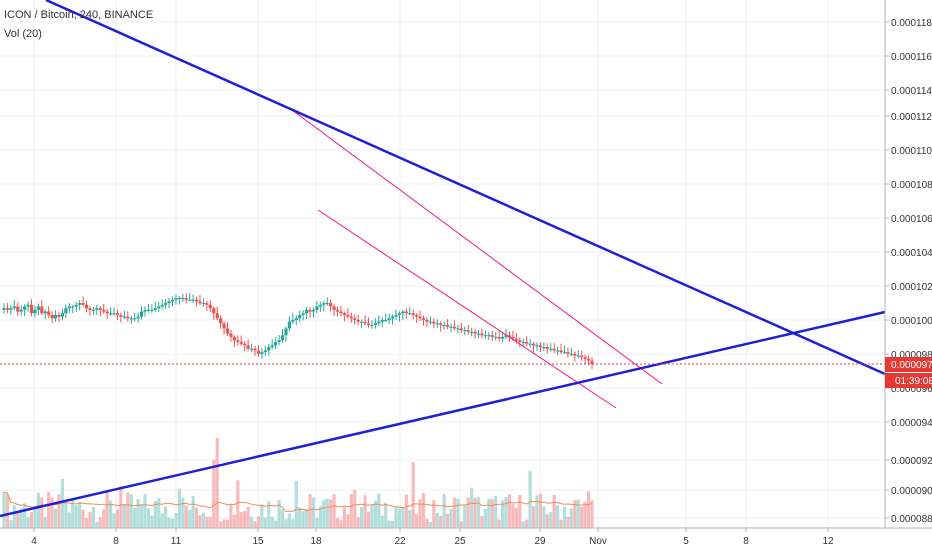  I want to click on countdown-tag, so click(908, 380).